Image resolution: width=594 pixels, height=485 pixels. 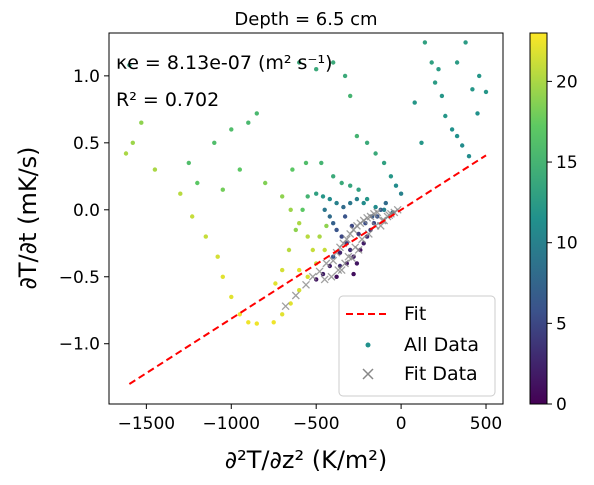 I want to click on legend-fit-data-marker, so click(x=368, y=374).